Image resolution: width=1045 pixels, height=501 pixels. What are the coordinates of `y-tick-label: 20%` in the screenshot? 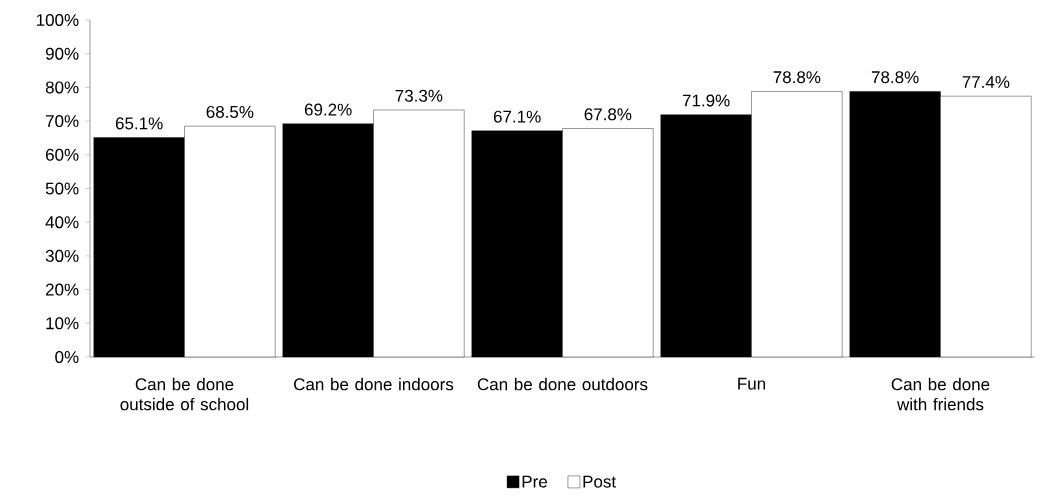 It's located at (62, 289).